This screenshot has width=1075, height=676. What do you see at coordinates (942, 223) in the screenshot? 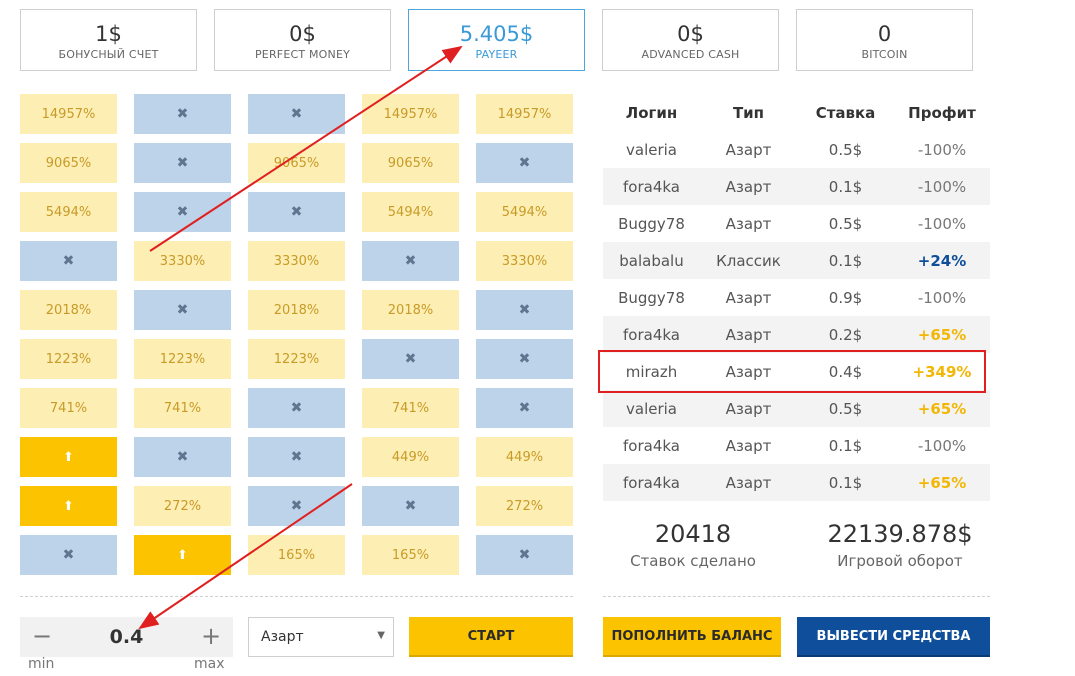
I see `profit-cell: -100%` at bounding box center [942, 223].